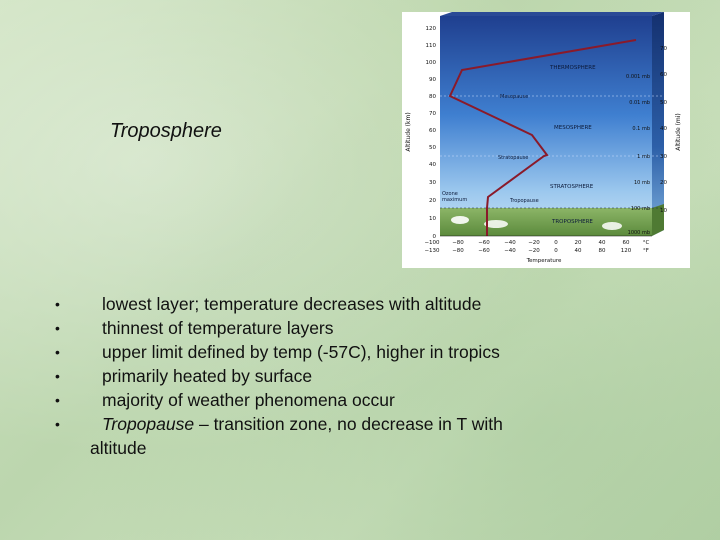  Describe the element at coordinates (432, 183) in the screenshot. I see `alt-km-tick: 30` at that location.